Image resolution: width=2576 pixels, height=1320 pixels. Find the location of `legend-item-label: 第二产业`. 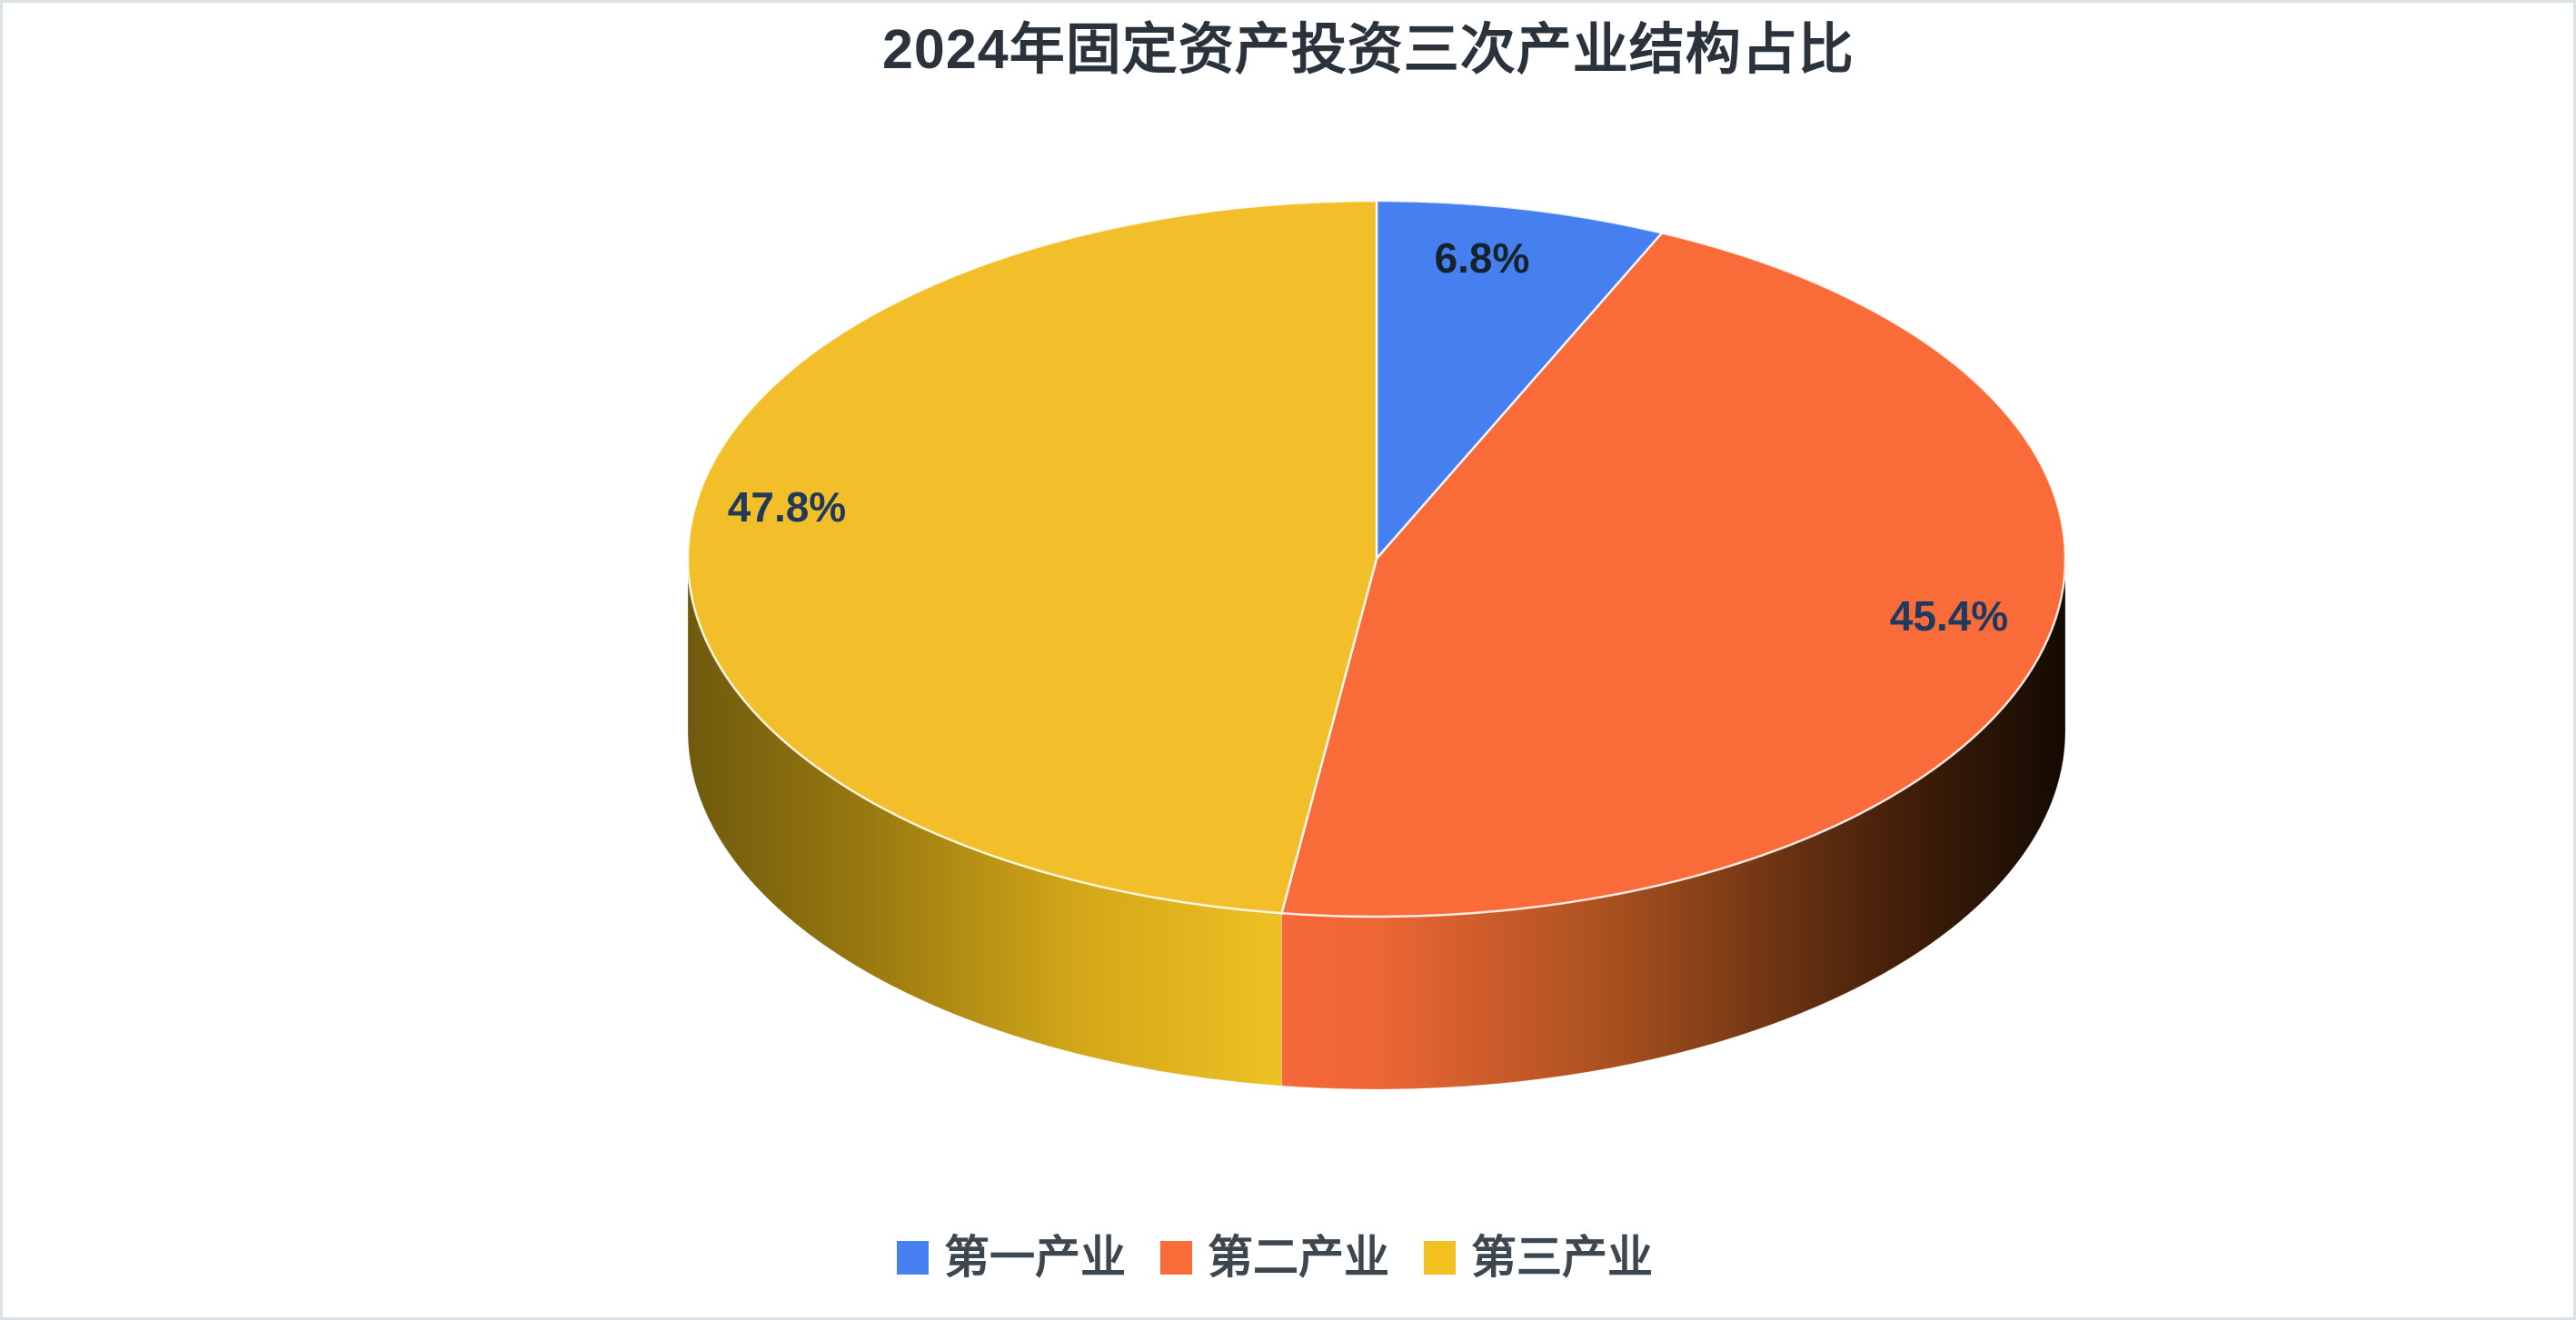

legend-item-label: 第二产业 is located at coordinates (1299, 1257).